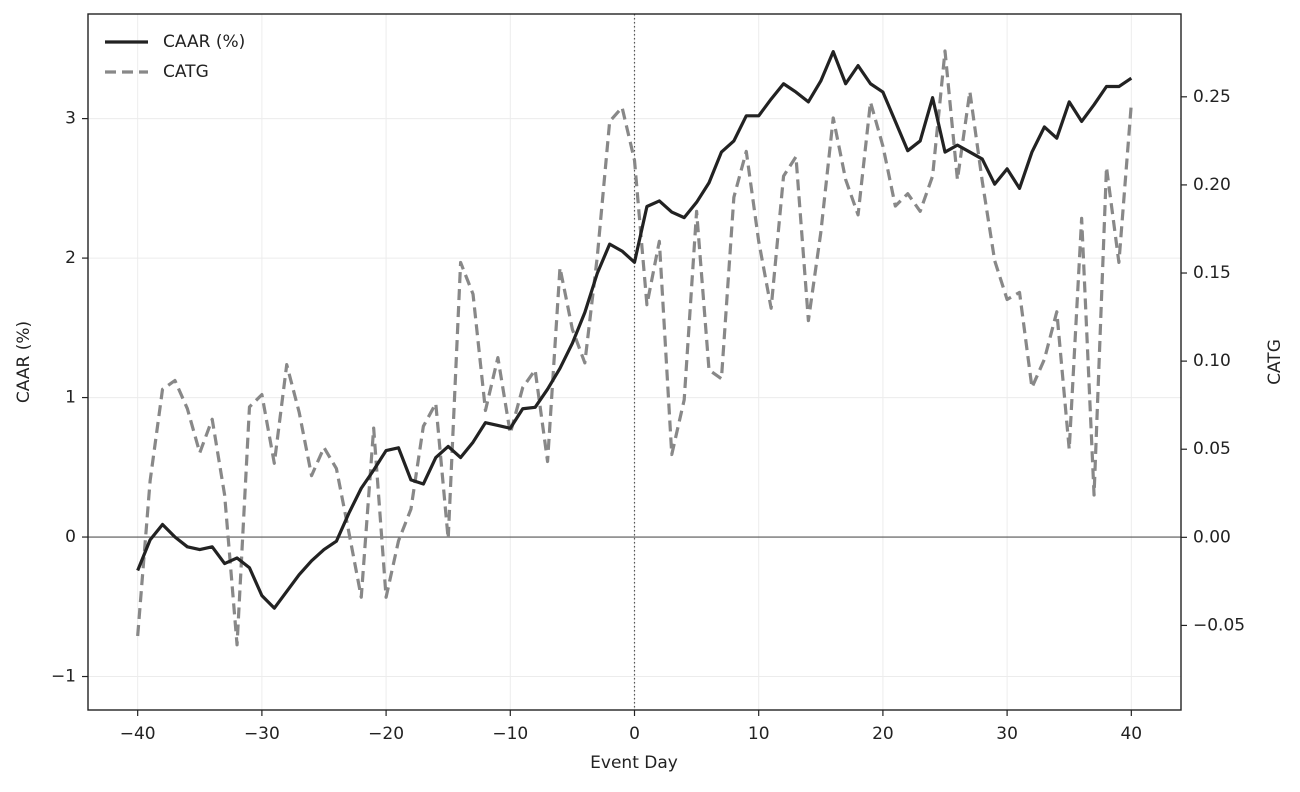 This screenshot has height=792, width=1300. Describe the element at coordinates (1212, 537) in the screenshot. I see `y2-tick-label: 0.00` at that location.